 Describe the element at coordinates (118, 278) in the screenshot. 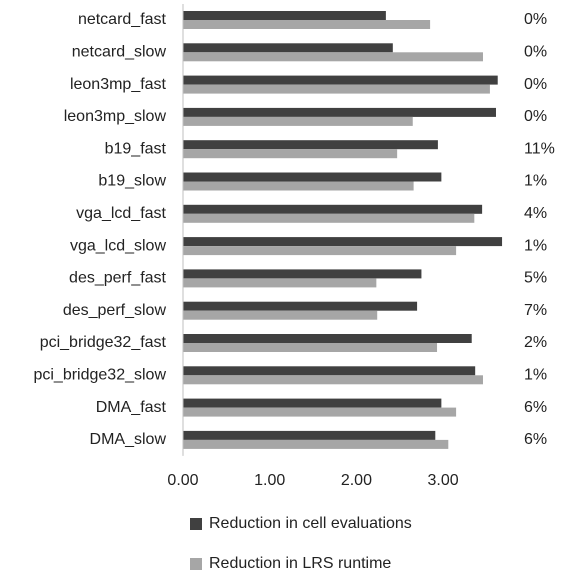

I see `category-label: des_perf_fast` at that location.